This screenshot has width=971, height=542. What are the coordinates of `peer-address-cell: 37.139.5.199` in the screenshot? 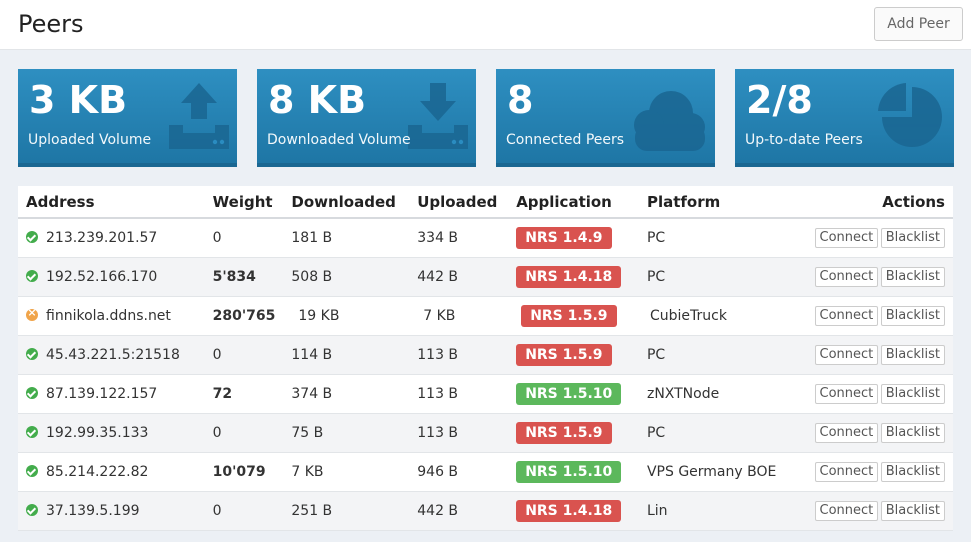 It's located at (111, 511).